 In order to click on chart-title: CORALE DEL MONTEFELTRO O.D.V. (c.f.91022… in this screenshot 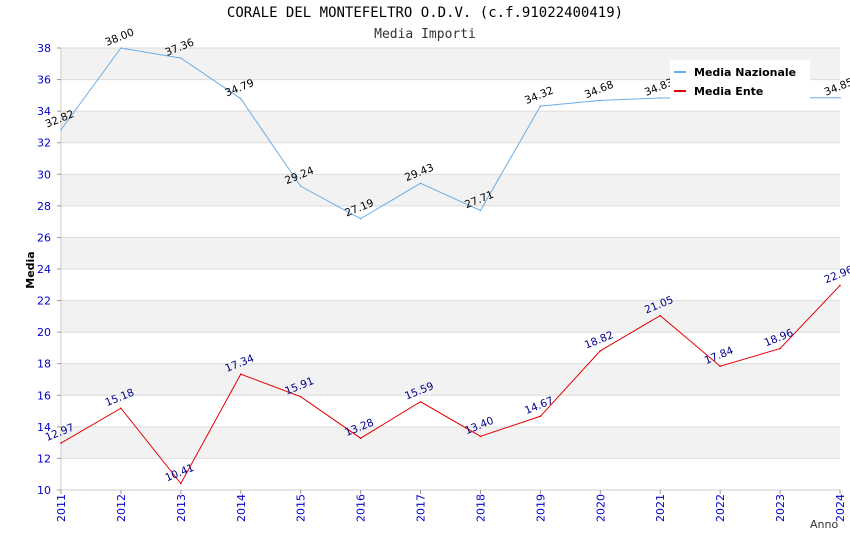, I will do `click(425, 13)`.